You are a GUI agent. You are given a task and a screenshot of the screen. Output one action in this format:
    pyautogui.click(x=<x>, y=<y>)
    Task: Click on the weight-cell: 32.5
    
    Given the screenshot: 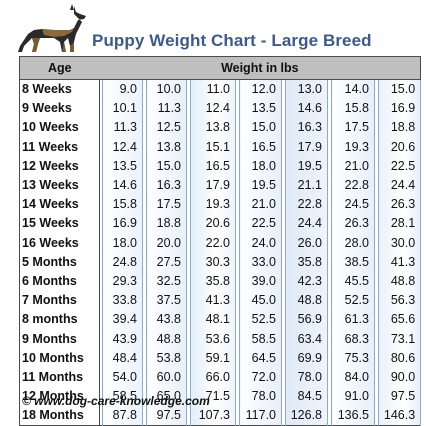 What is the action you would take?
    pyautogui.click(x=166, y=281)
    